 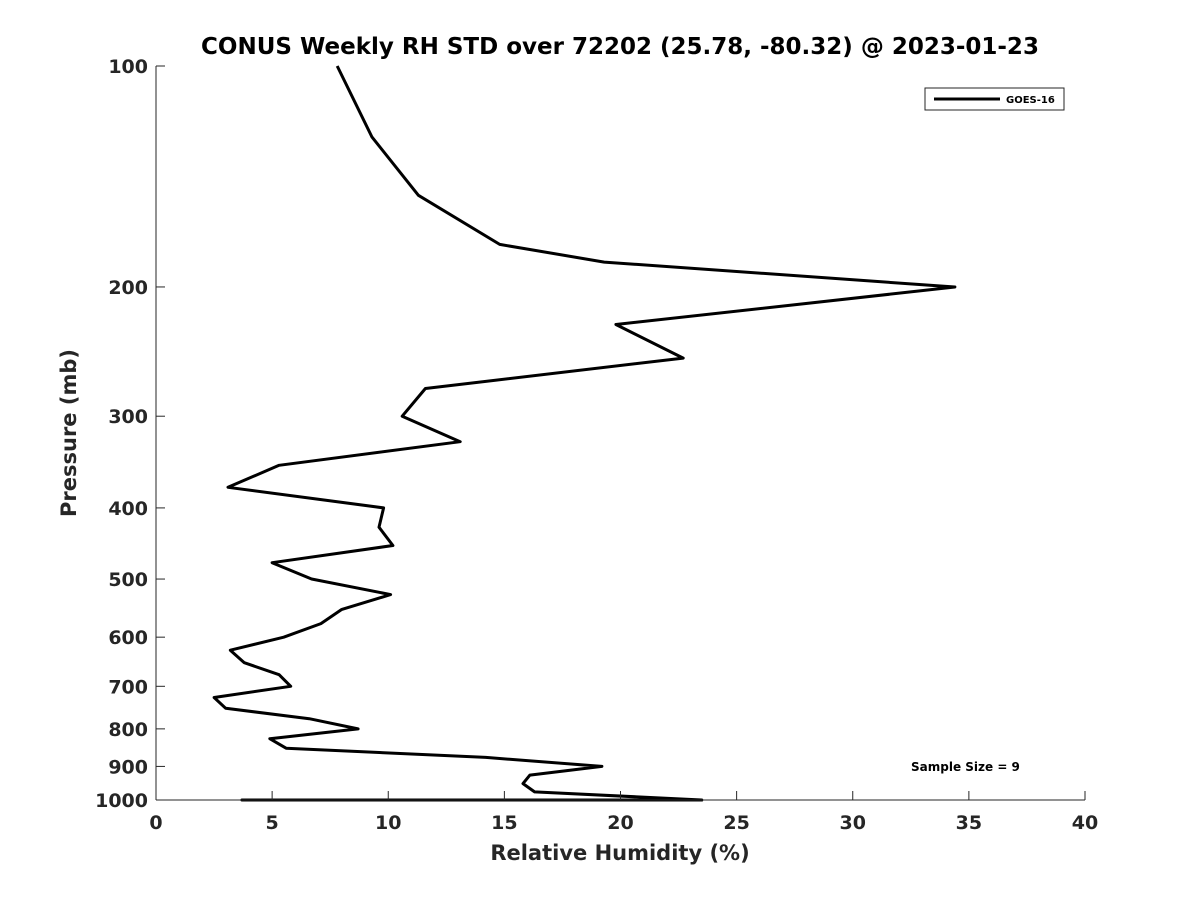 I want to click on sample-size-annotation: Sample Size = 9, so click(x=965, y=767).